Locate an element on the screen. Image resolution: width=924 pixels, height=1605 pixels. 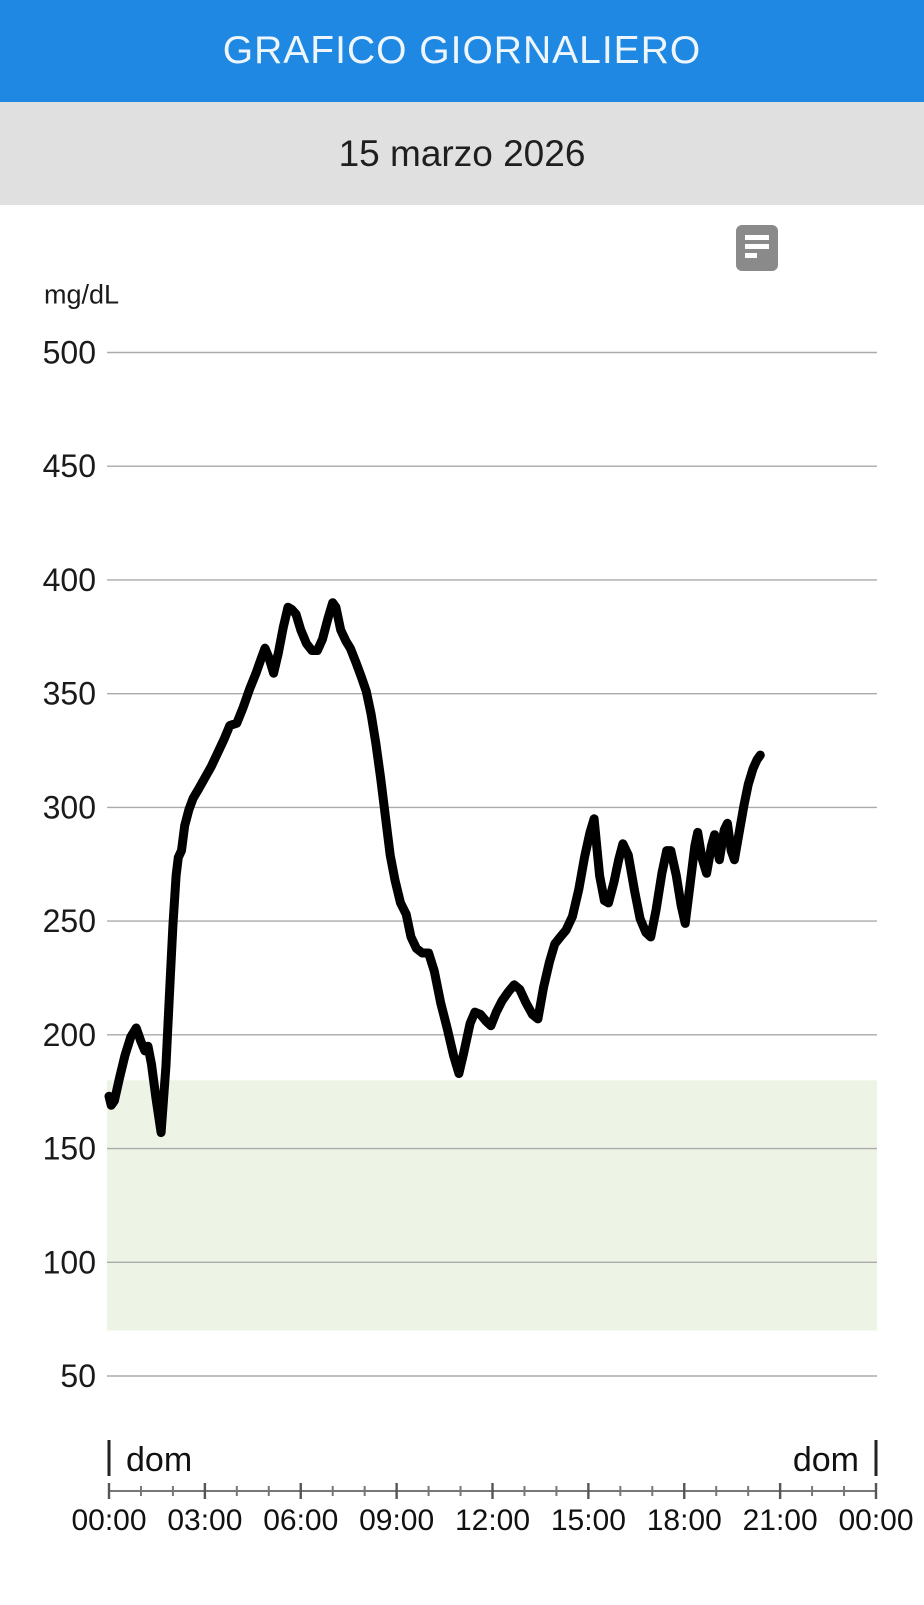
notes-button is located at coordinates (757, 248).